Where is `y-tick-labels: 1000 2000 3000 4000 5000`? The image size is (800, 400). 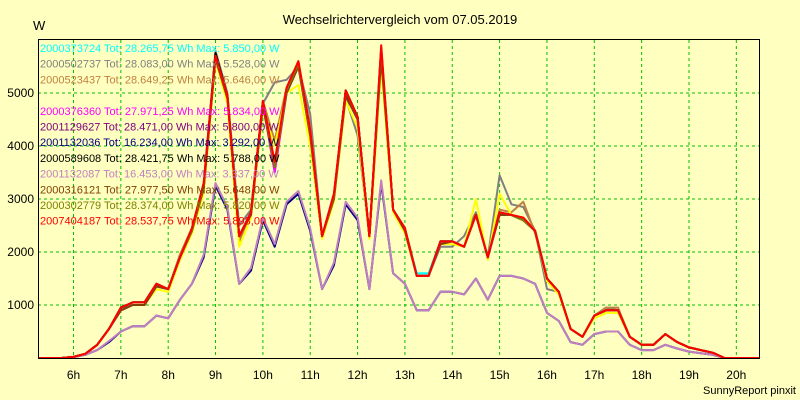
y-tick-labels: 1000 2000 3000 4000 5000 is located at coordinates (20, 199).